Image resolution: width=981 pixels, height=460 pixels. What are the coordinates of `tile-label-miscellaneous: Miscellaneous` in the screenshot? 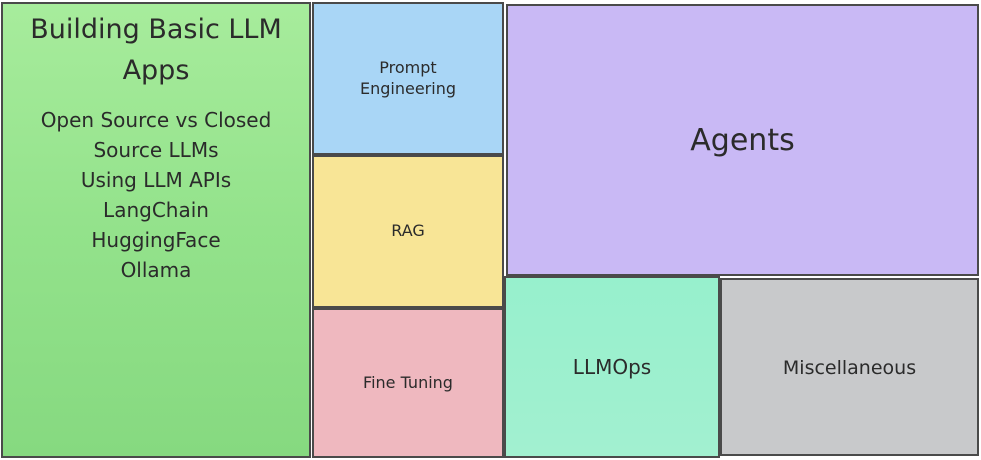 It's located at (849, 368).